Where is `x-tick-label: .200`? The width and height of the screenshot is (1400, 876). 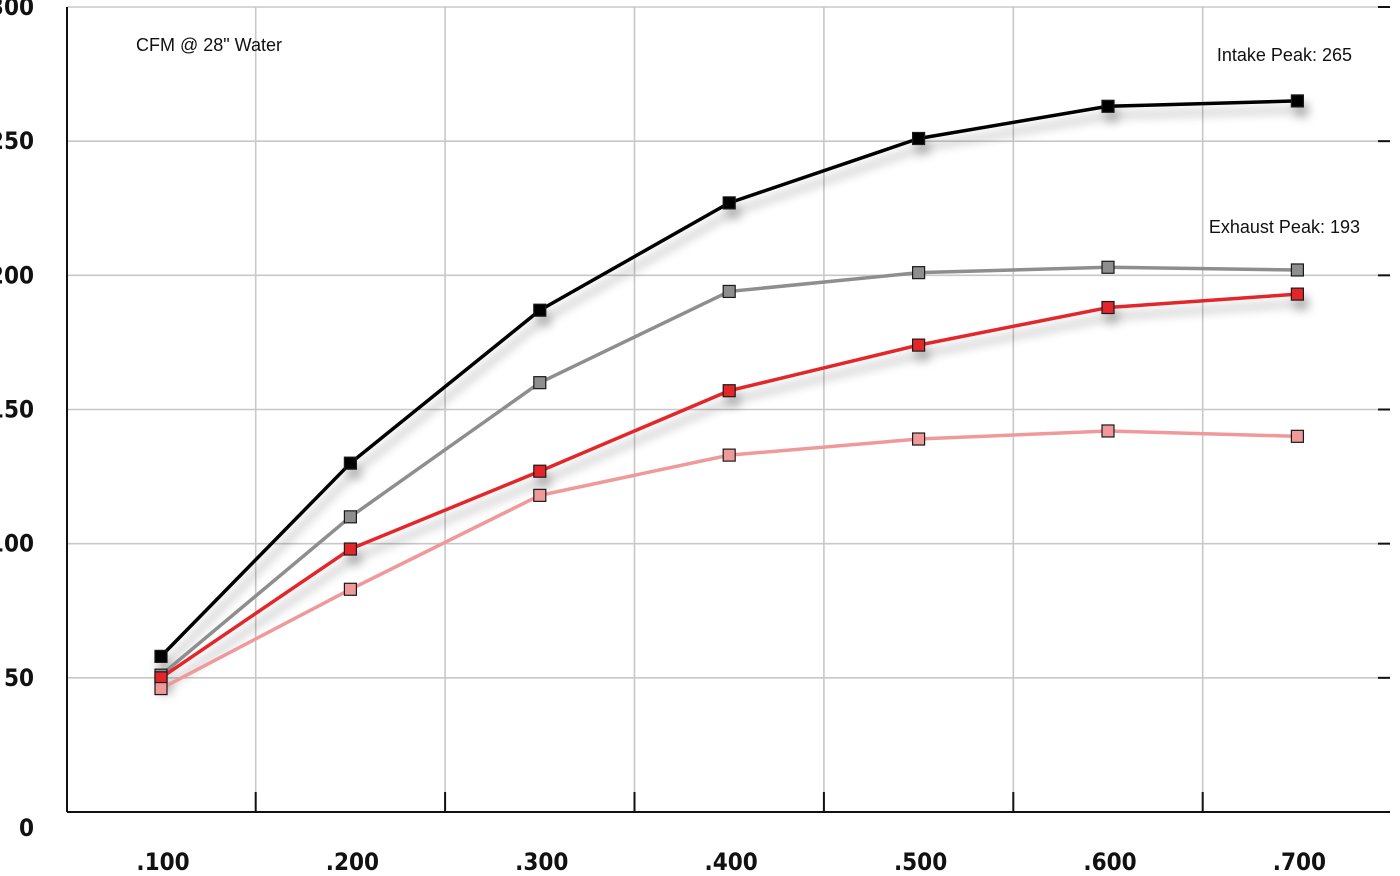
x-tick-label: .200 is located at coordinates (352, 862).